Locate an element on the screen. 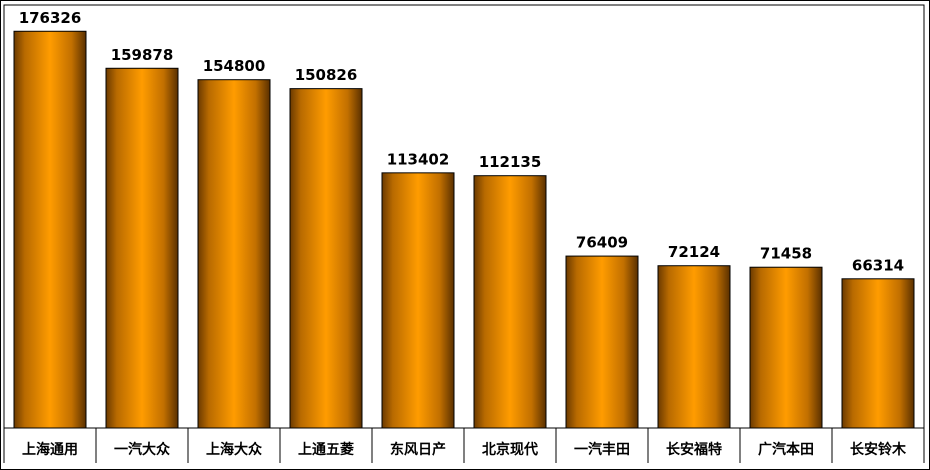  x-tick-label: 上海通用 is located at coordinates (50, 449).